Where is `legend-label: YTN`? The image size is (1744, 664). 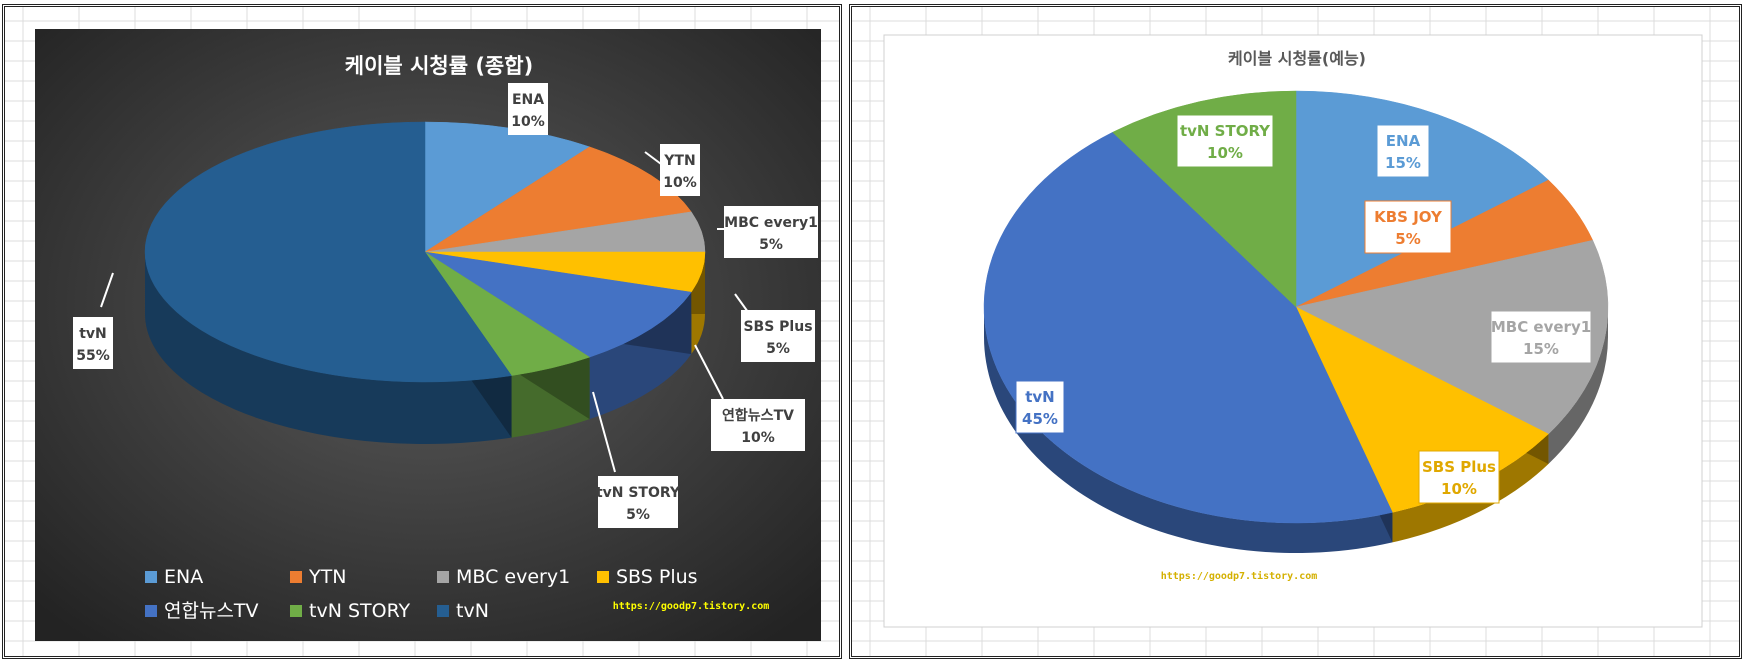 legend-label: YTN is located at coordinates (327, 577).